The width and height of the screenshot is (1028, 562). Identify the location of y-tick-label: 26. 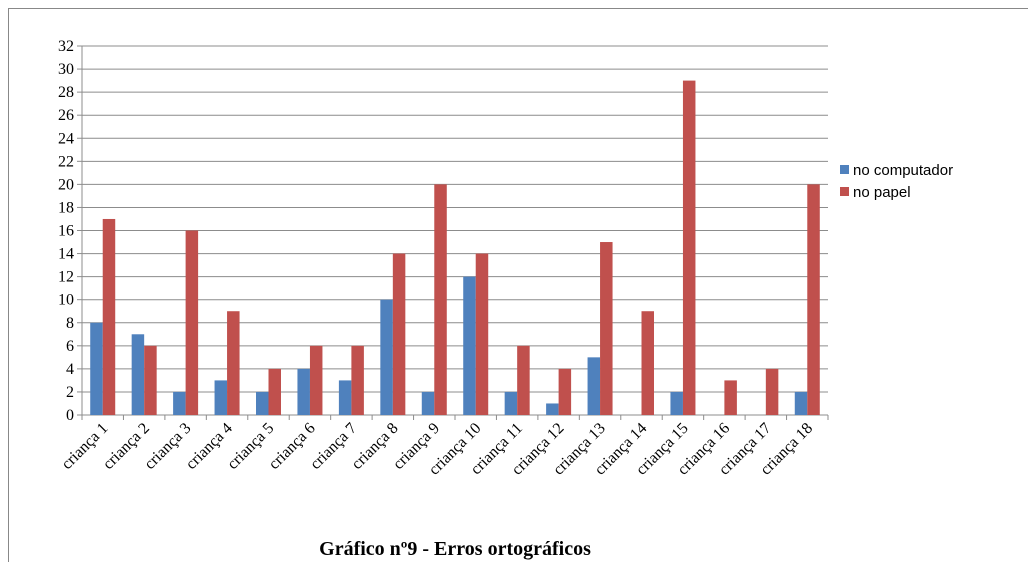
(66, 115).